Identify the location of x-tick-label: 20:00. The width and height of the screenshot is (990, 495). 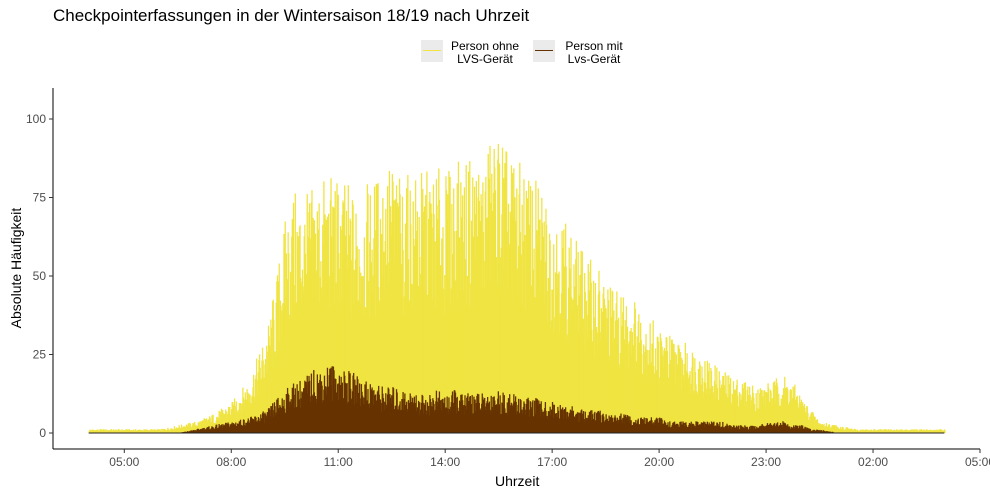
(659, 462).